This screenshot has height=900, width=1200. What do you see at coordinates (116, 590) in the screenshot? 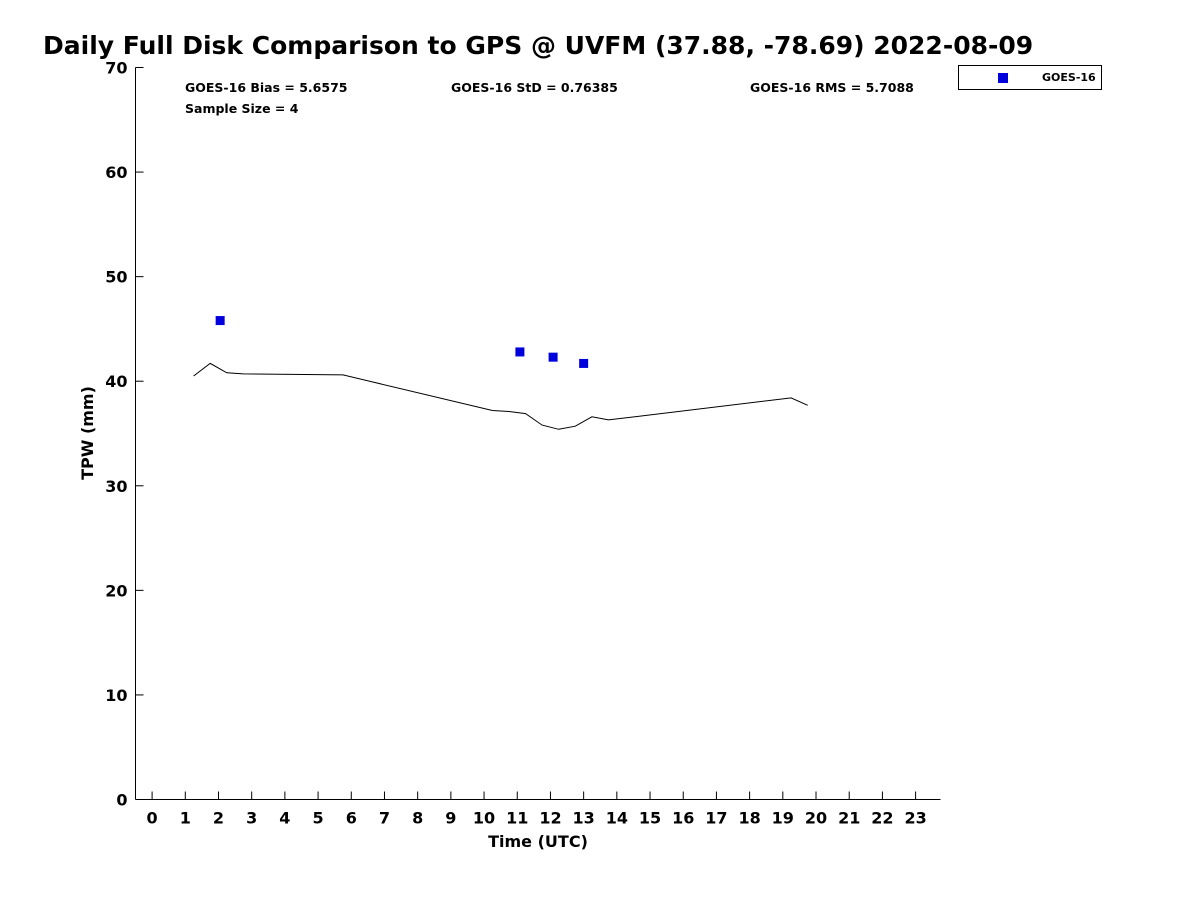
I see `y-tick-label: 20` at bounding box center [116, 590].